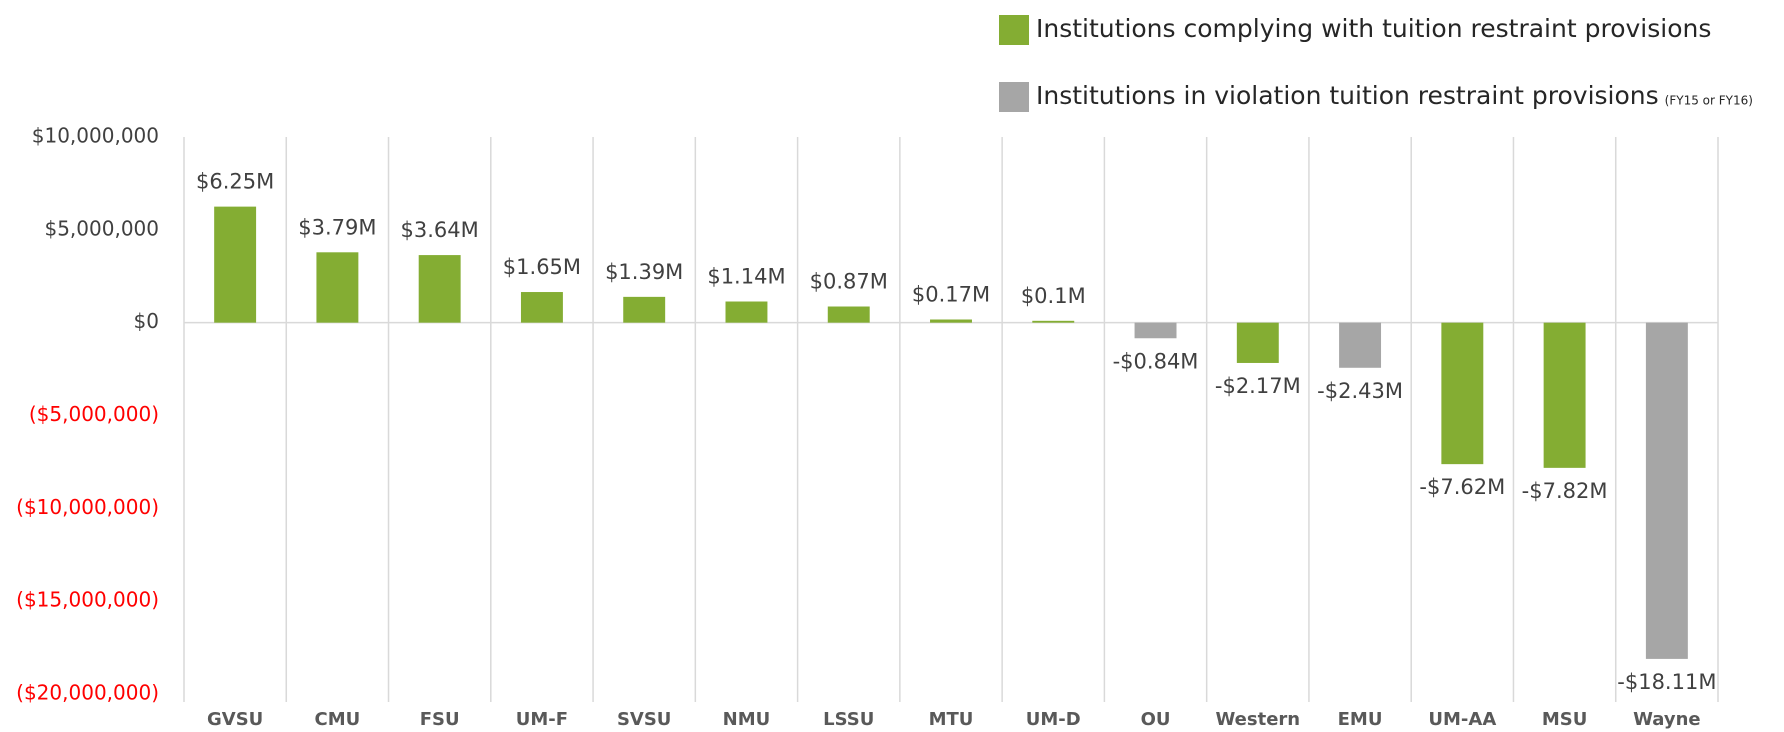 The height and width of the screenshot is (732, 1784). What do you see at coordinates (235, 719) in the screenshot?
I see `x-tick-label: GVSU` at bounding box center [235, 719].